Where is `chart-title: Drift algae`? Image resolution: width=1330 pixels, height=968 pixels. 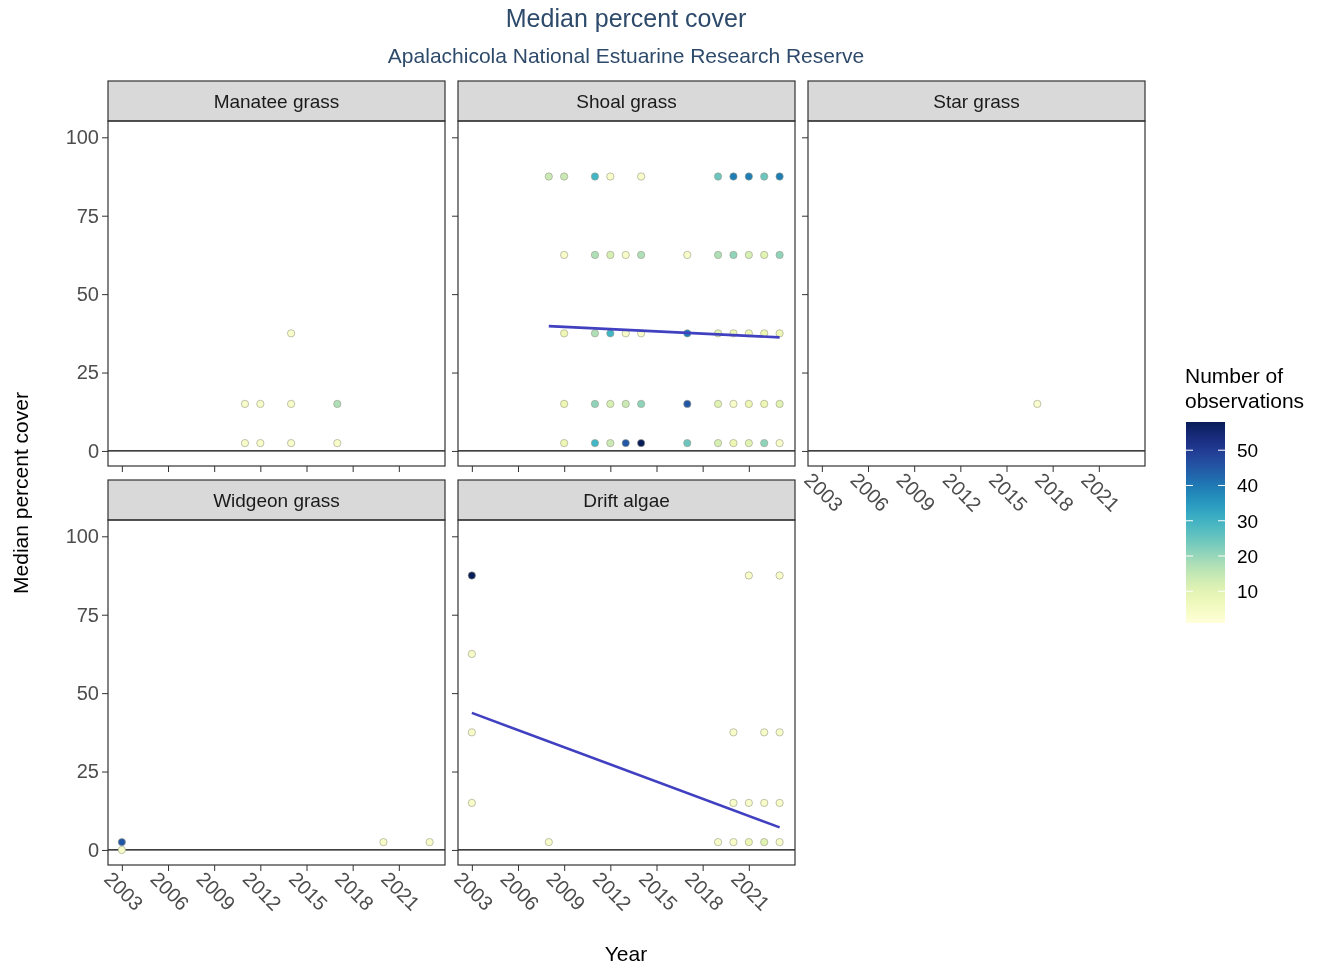
chart-title: Drift algae is located at coordinates (626, 500).